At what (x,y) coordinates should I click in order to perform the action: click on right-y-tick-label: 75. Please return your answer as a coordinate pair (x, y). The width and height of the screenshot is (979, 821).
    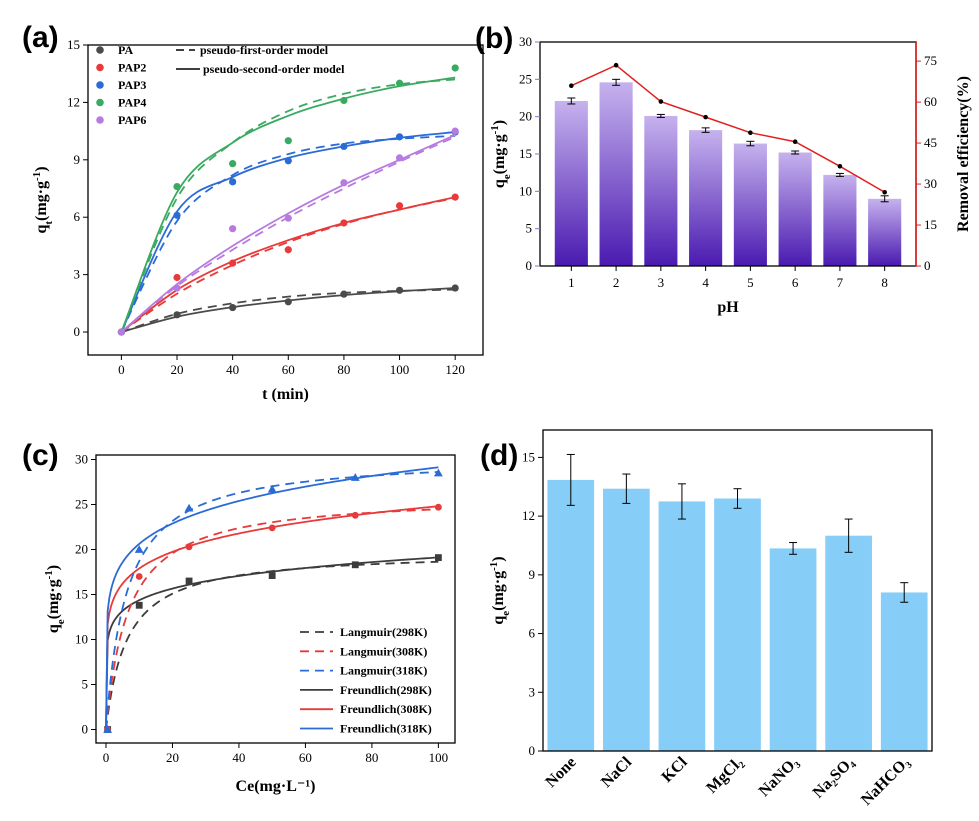
    Looking at the image, I should click on (930, 60).